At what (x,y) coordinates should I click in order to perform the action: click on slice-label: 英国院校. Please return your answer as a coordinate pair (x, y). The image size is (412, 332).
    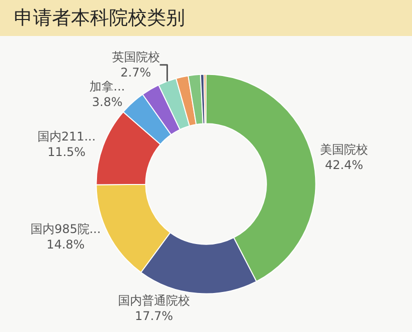
    Looking at the image, I should click on (136, 57).